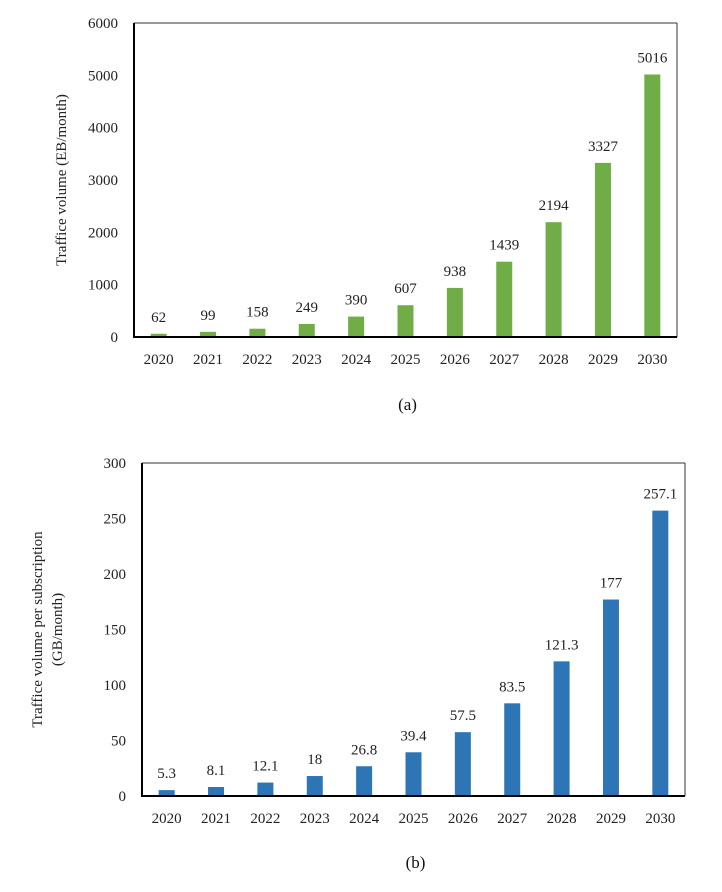  What do you see at coordinates (512, 687) in the screenshot?
I see `data-label-2027: 83.5` at bounding box center [512, 687].